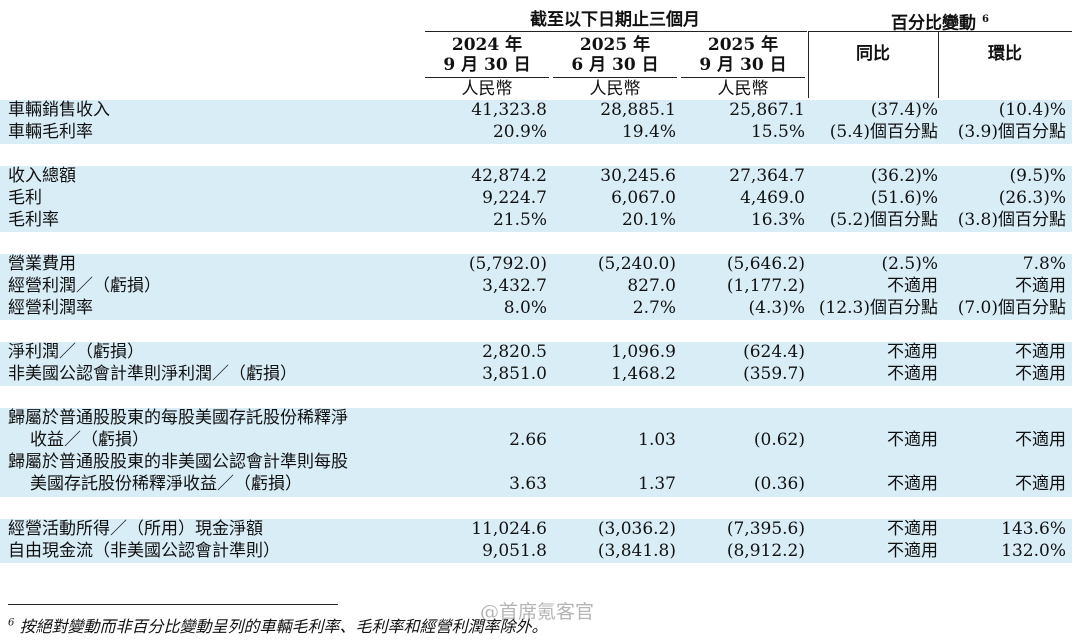 The height and width of the screenshot is (640, 1080). Describe the element at coordinates (779, 440) in the screenshot. I see `row-value: (0.62)` at that location.